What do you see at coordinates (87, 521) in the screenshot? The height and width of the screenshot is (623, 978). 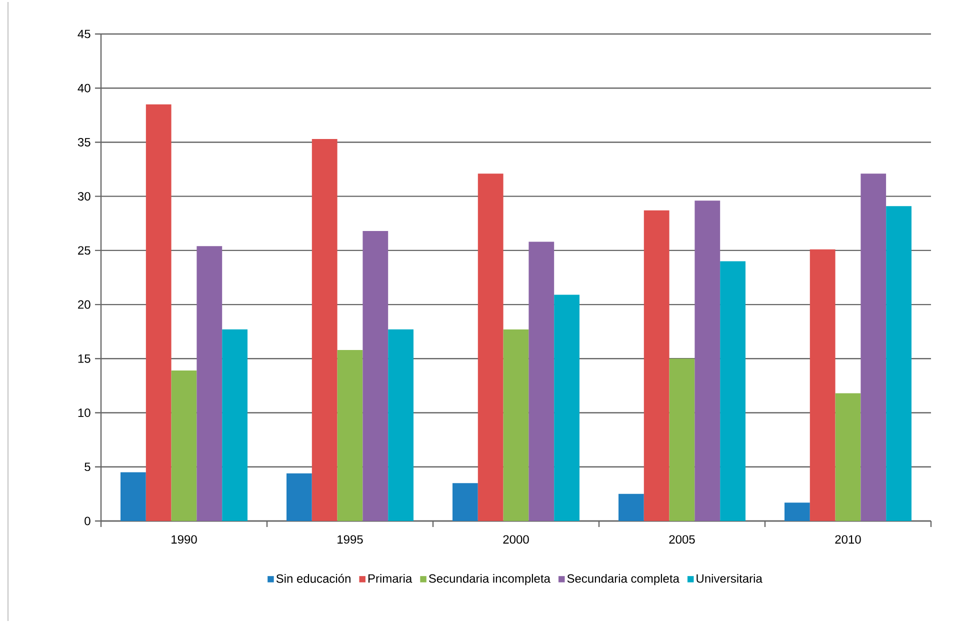 I see `y-tick-label: 0` at bounding box center [87, 521].